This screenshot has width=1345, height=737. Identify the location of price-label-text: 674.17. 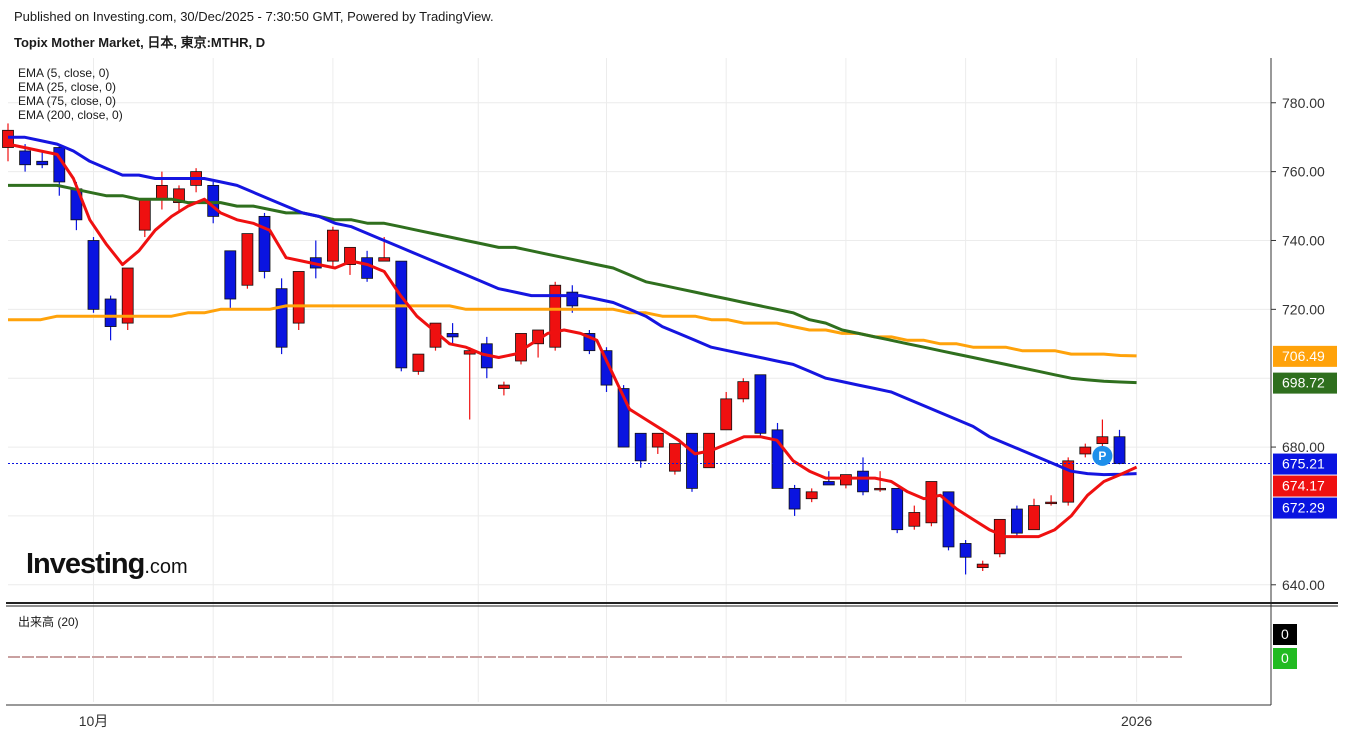
(1303, 486).